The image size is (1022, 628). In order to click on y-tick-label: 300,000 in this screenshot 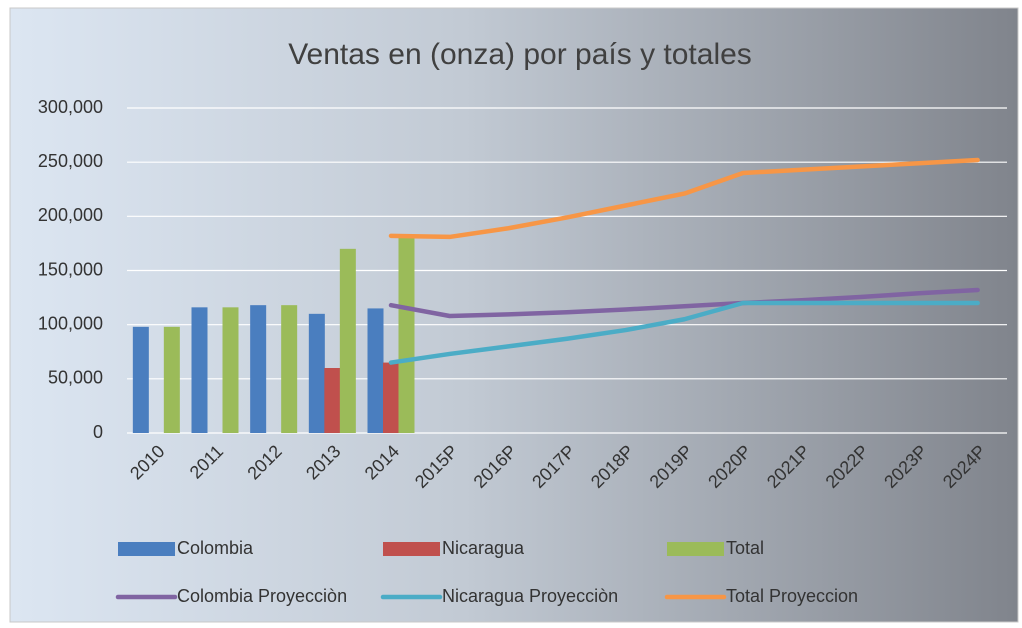, I will do `click(70, 107)`.